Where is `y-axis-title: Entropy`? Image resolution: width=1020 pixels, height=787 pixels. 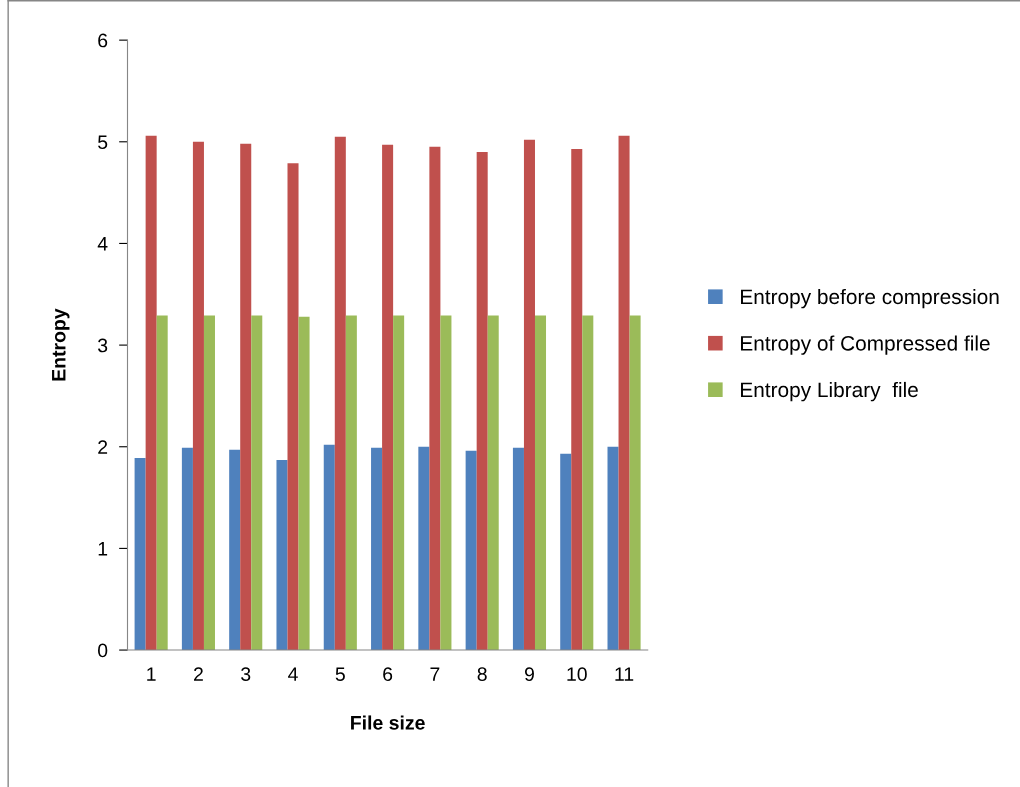 y-axis-title: Entropy is located at coordinates (61, 344).